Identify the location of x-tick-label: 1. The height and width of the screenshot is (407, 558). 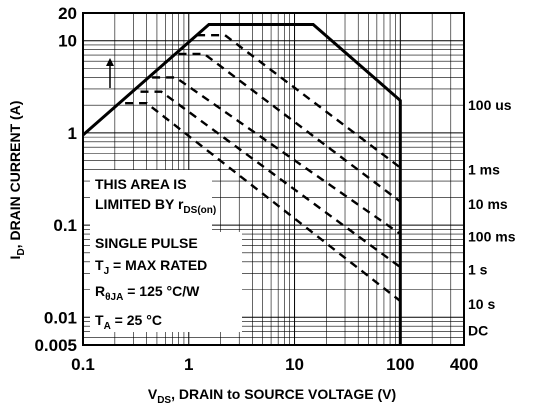
(188, 364).